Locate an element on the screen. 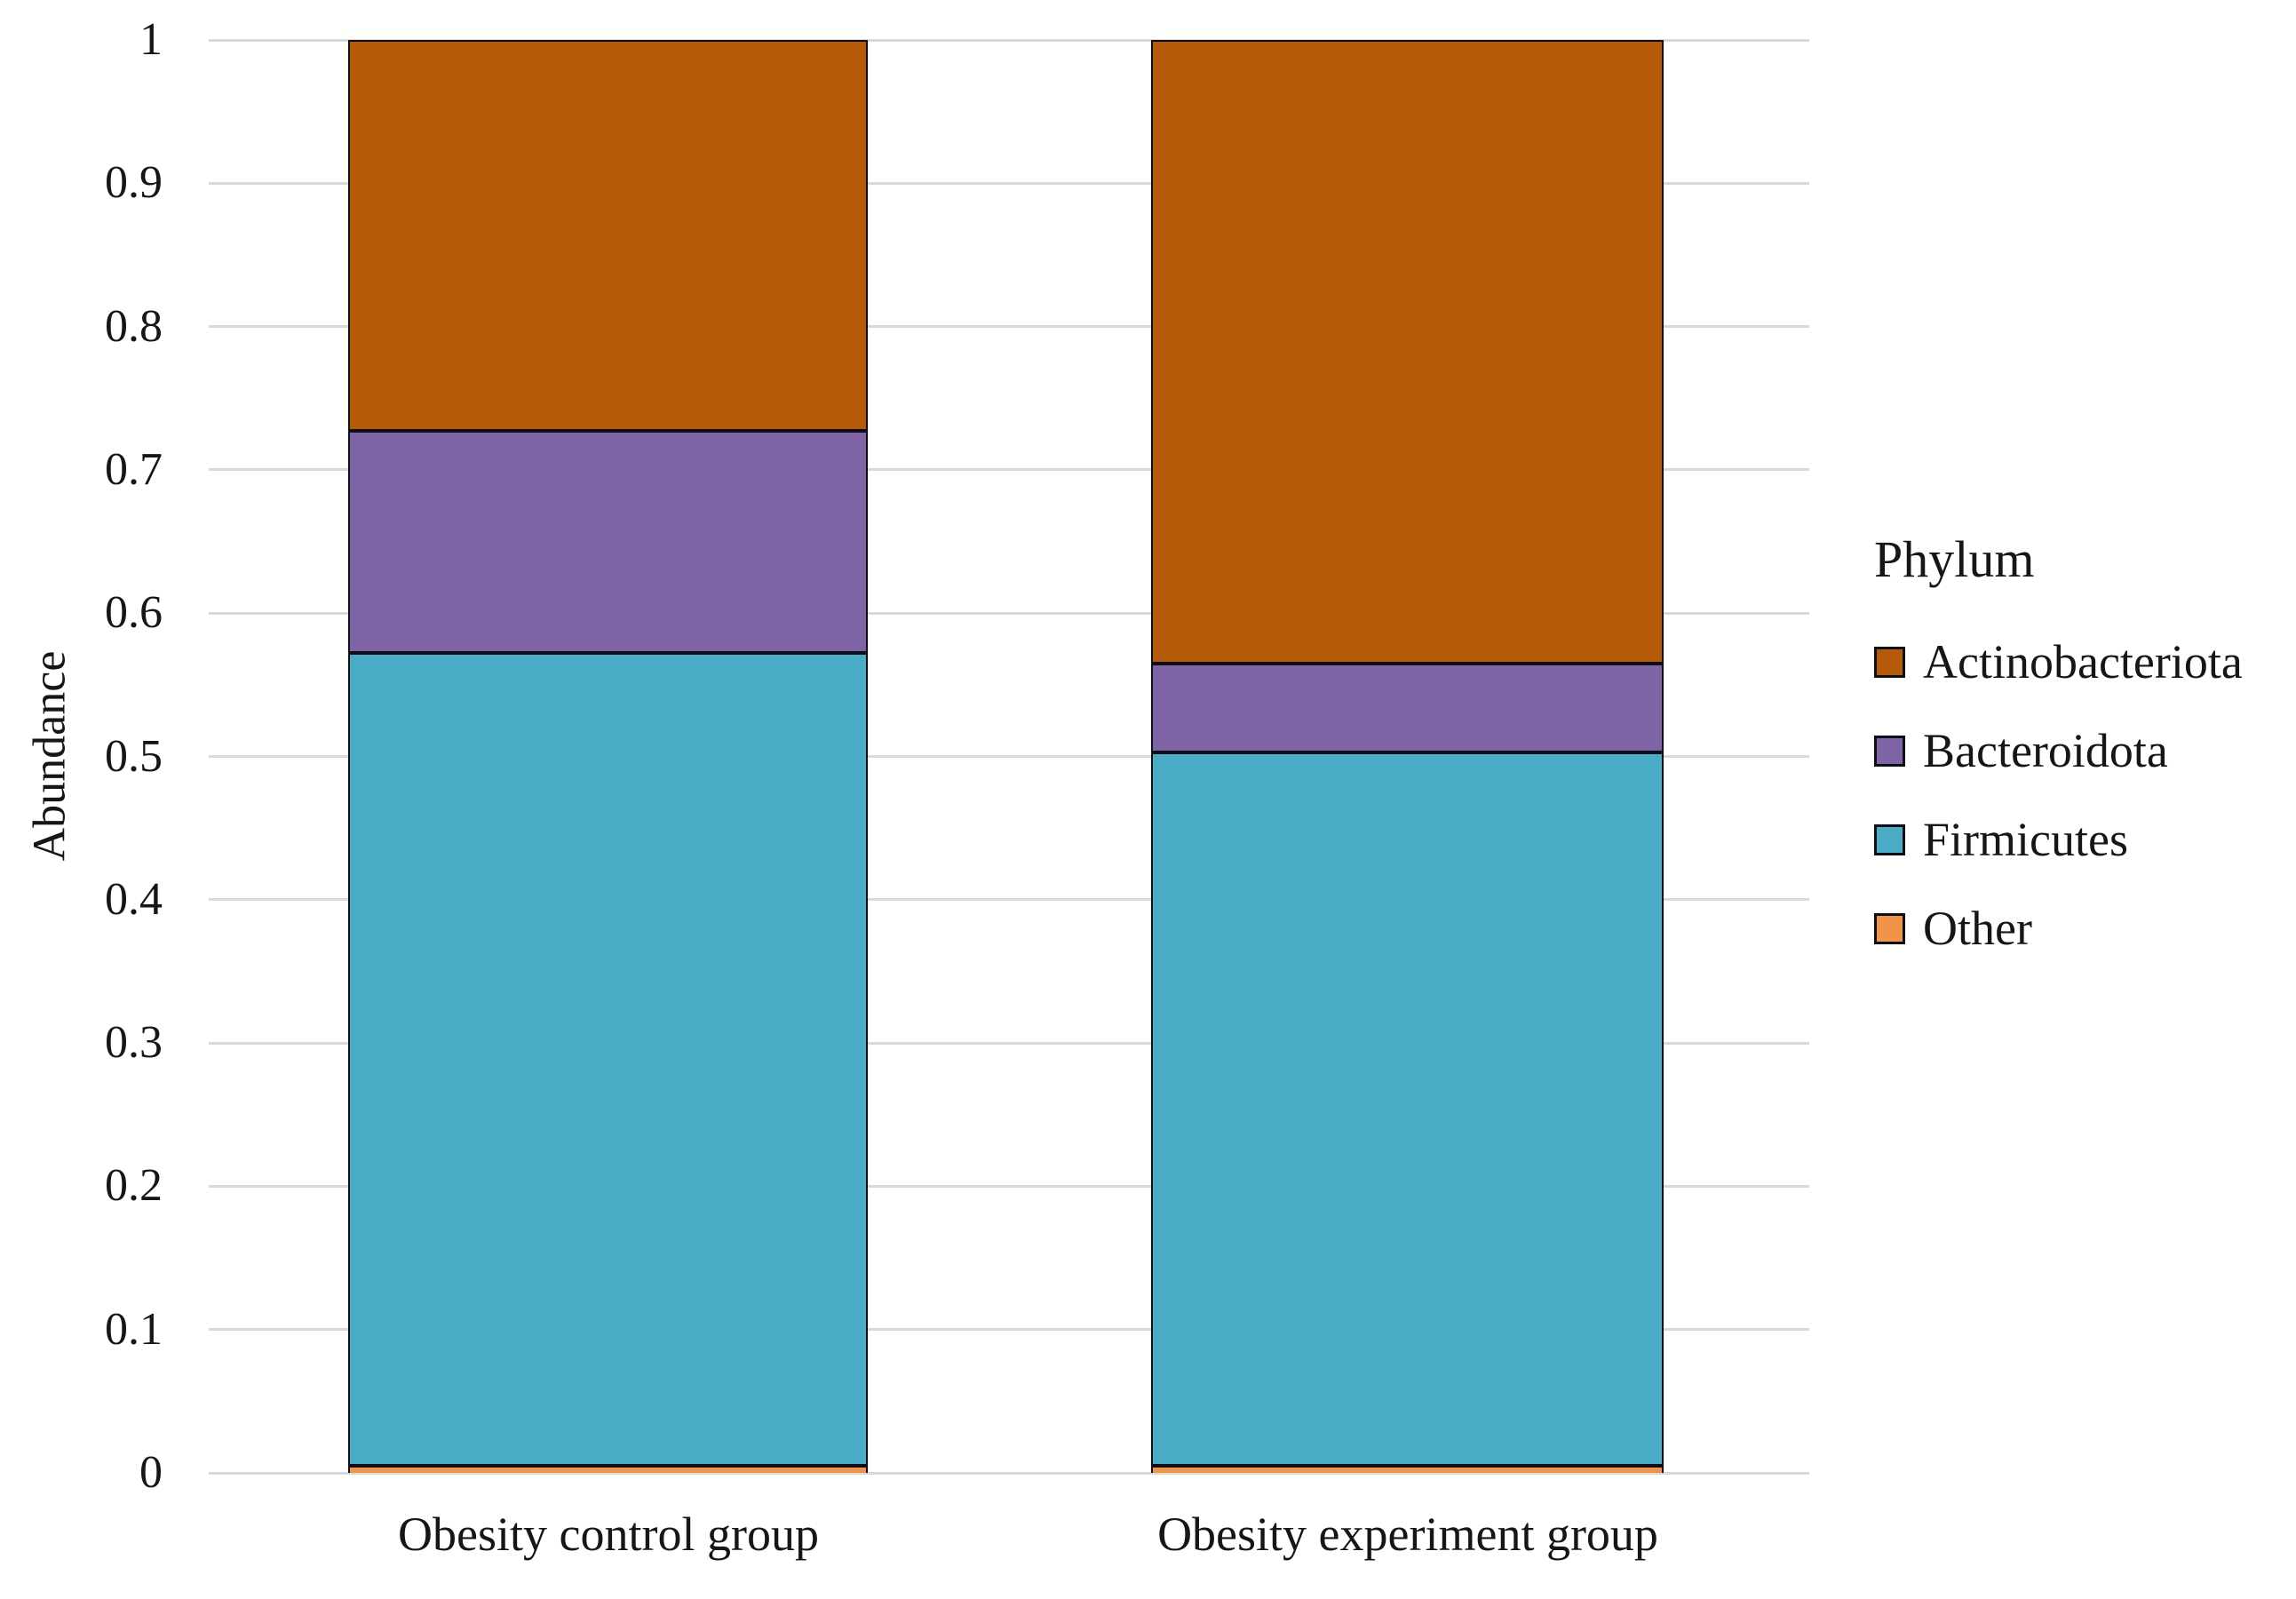 The image size is (2296, 1599). legend-swatch-firmicutes is located at coordinates (1889, 839).